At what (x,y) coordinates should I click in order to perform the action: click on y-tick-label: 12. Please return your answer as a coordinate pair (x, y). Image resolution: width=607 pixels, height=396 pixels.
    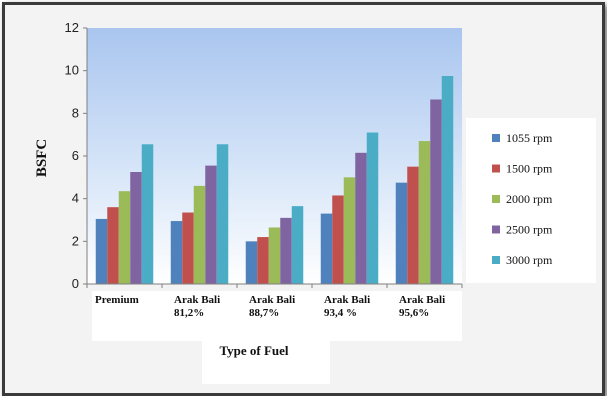
    Looking at the image, I should click on (72, 27).